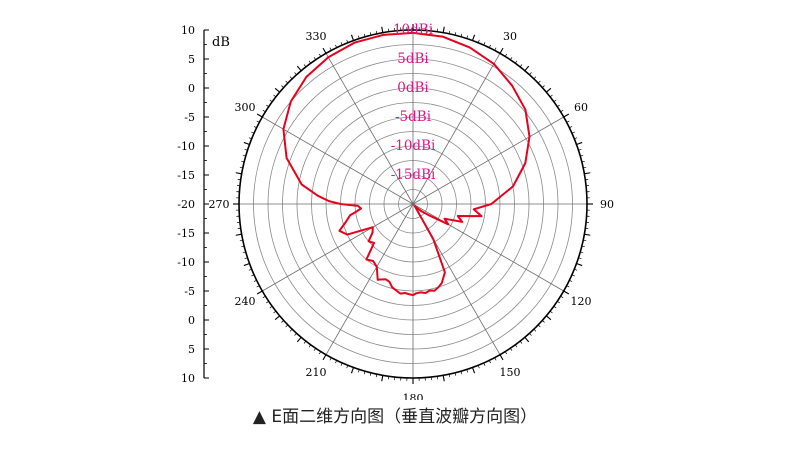 The height and width of the screenshot is (467, 790). I want to click on scale-tick-label: 5, so click(191, 59).